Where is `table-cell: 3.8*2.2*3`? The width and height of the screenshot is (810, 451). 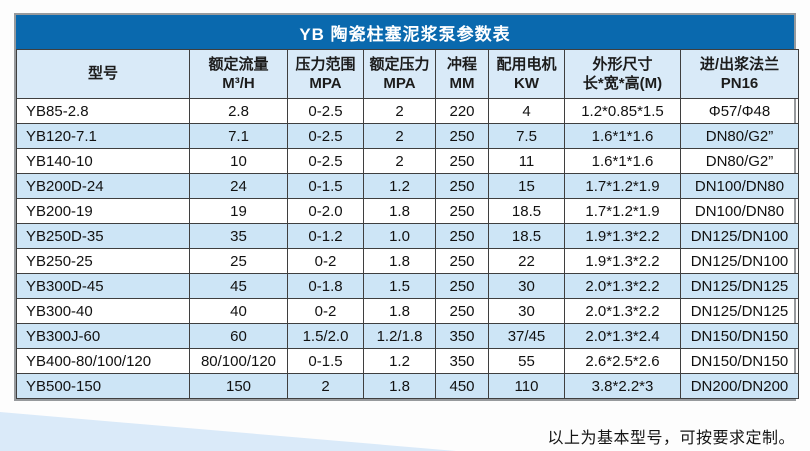
table-cell: 3.8*2.2*3 is located at coordinates (622, 386).